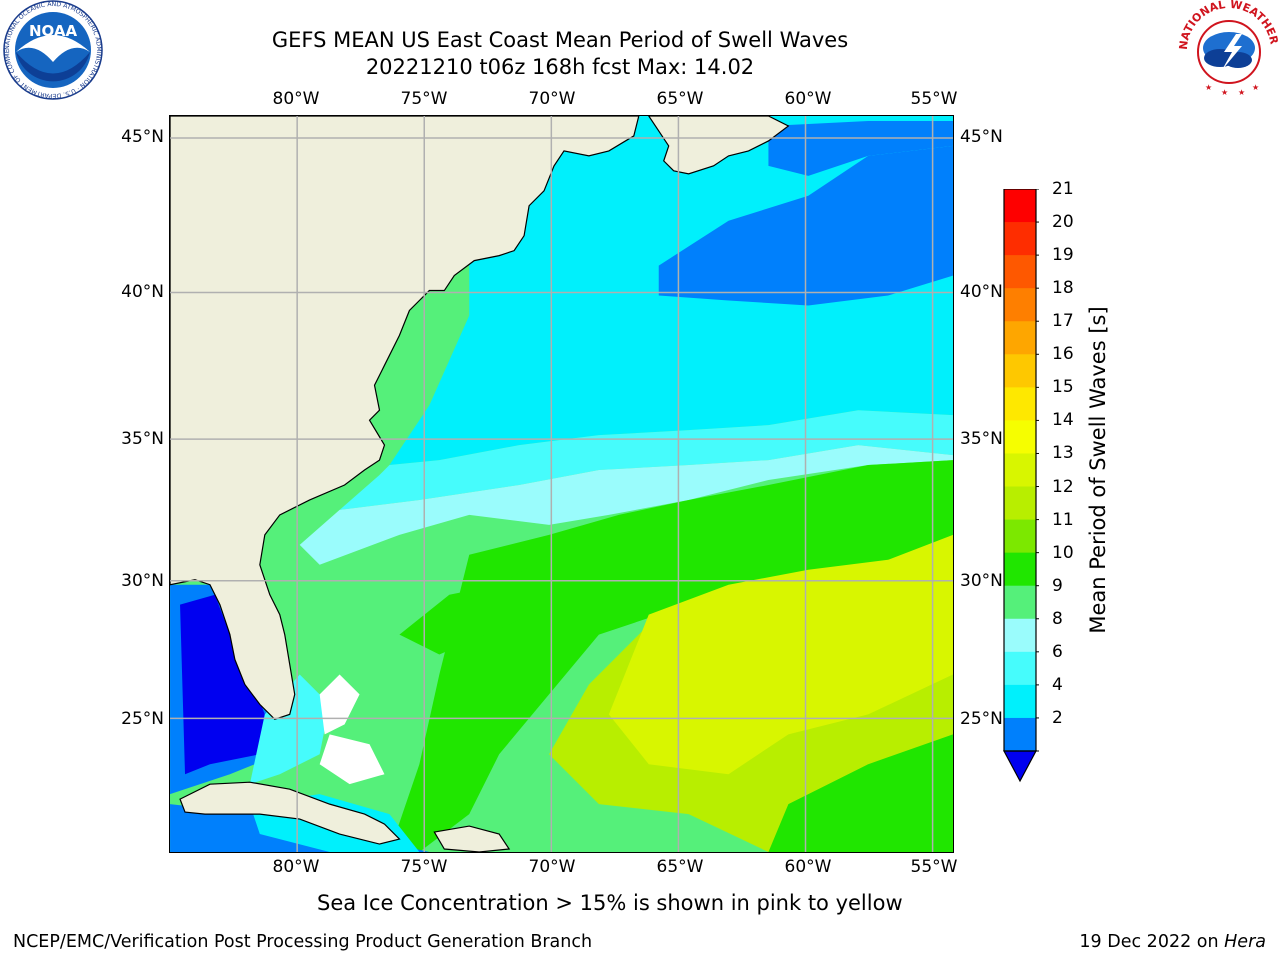  What do you see at coordinates (981, 581) in the screenshot?
I see `lat-label-right-30: 30°N` at bounding box center [981, 581].